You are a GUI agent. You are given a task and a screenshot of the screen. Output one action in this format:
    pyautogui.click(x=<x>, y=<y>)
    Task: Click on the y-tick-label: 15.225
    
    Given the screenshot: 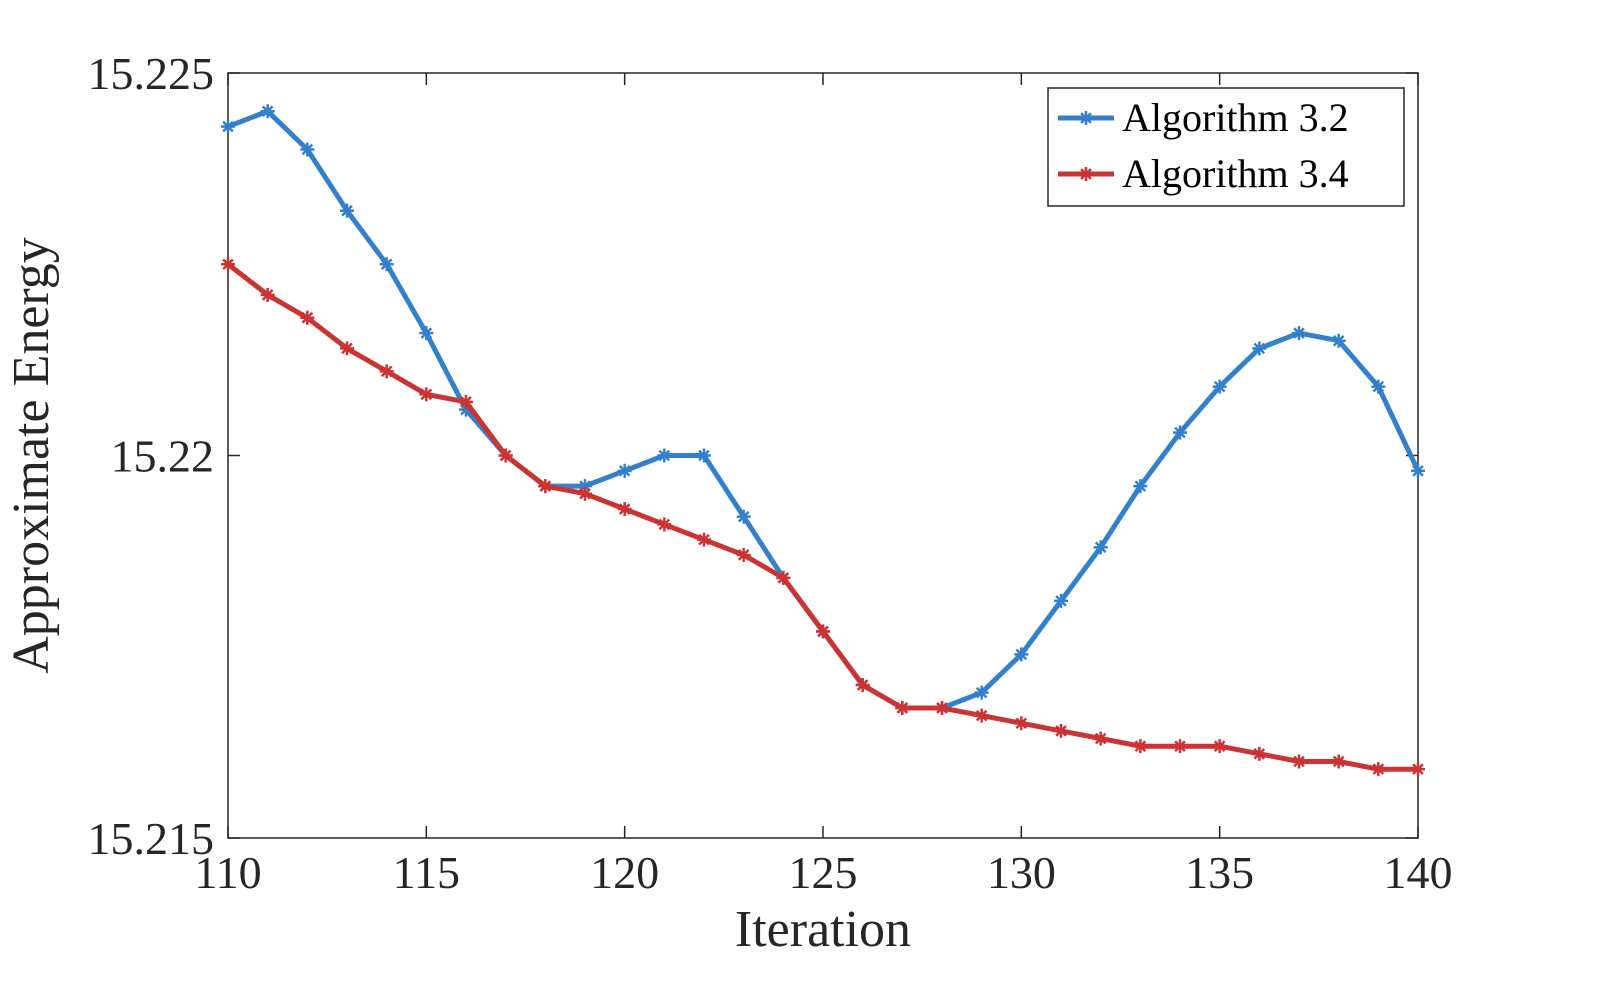 What is the action you would take?
    pyautogui.click(x=151, y=73)
    